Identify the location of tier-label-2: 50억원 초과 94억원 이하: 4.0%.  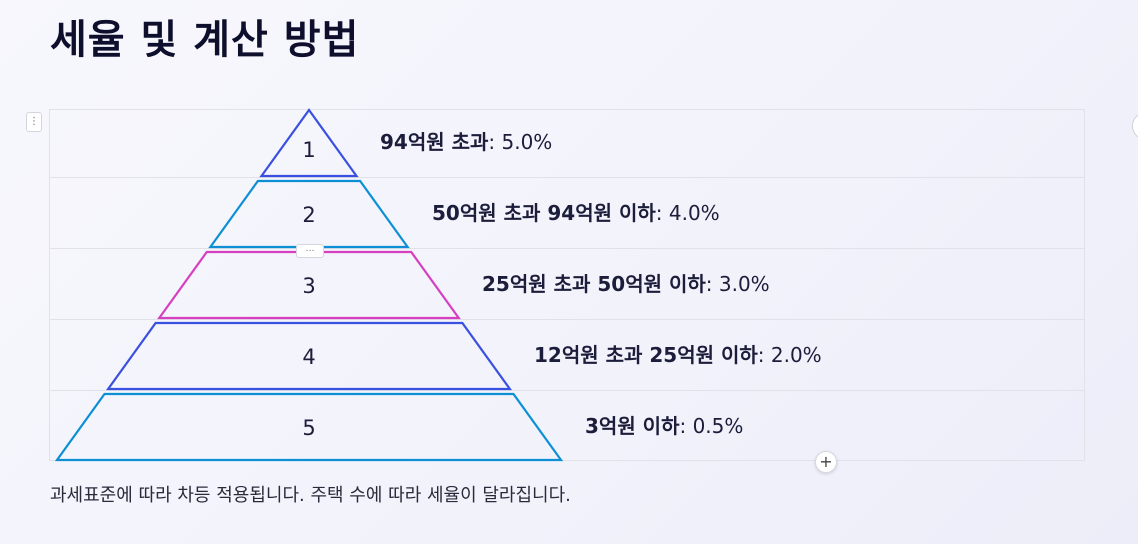
(576, 213).